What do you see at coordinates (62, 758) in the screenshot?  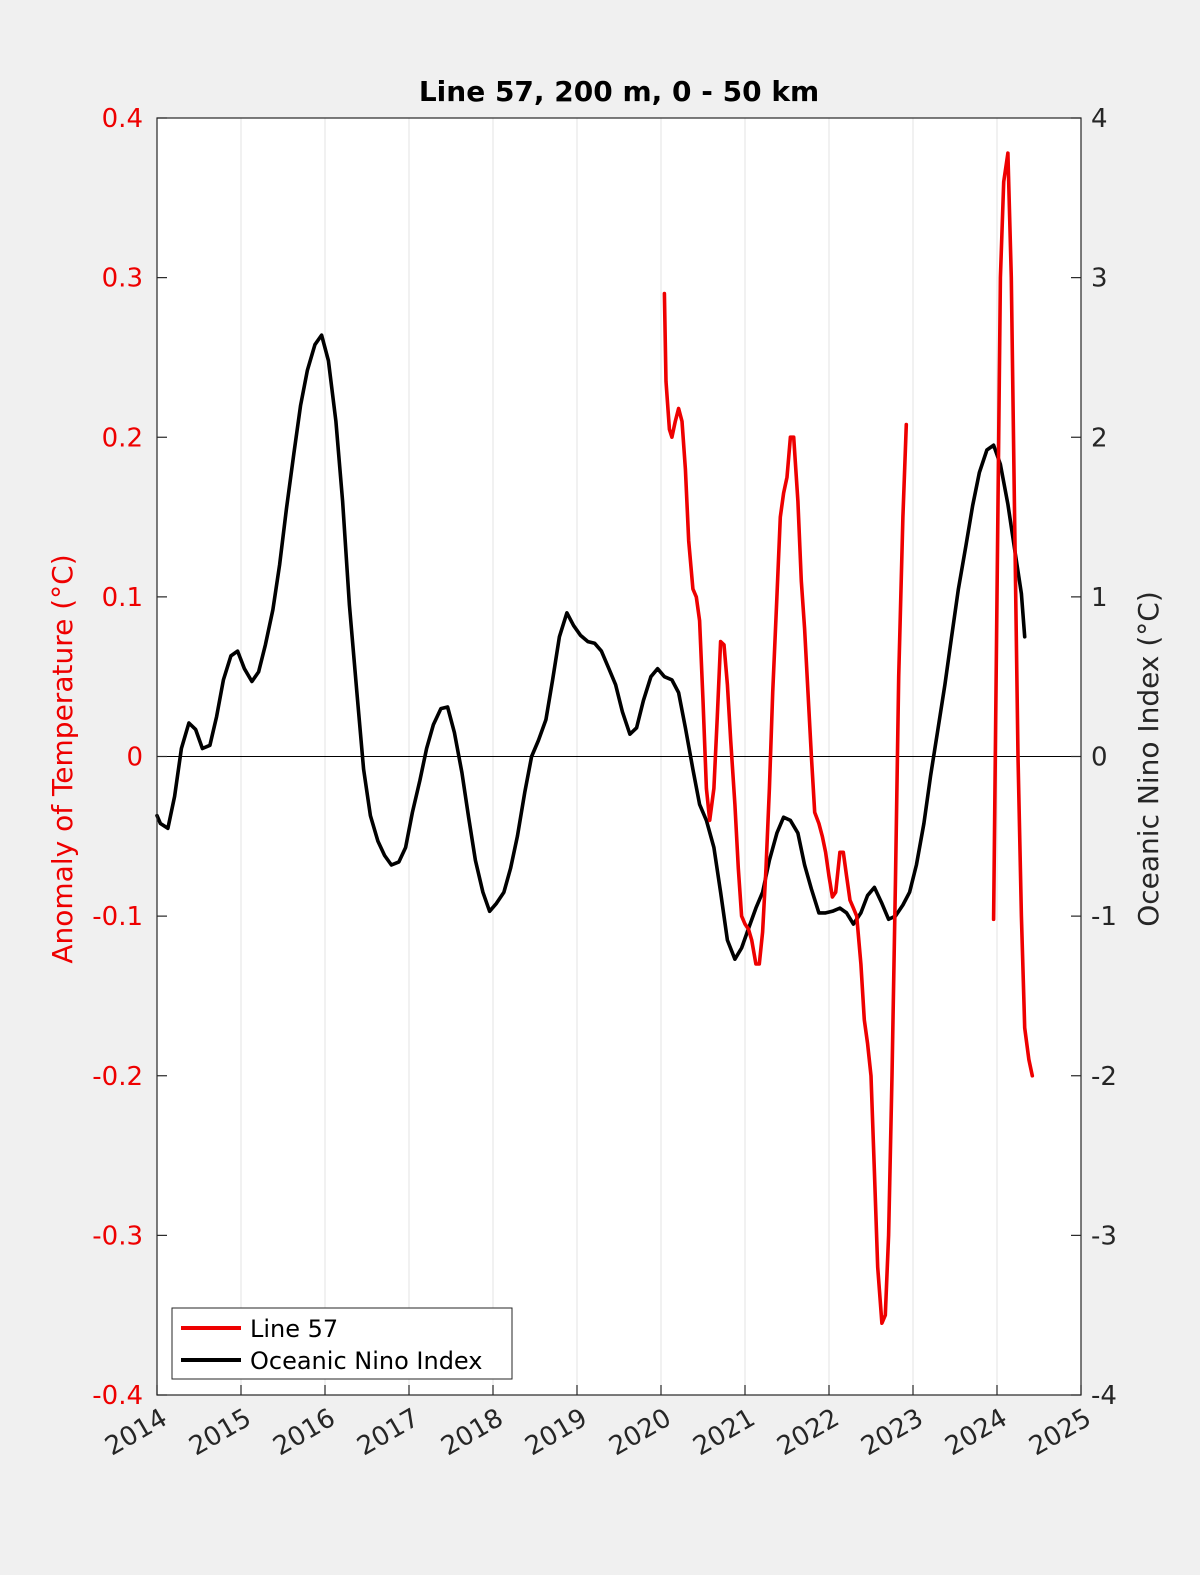 I see `left-axis-label: Anomaly of Temperature (°C)` at bounding box center [62, 758].